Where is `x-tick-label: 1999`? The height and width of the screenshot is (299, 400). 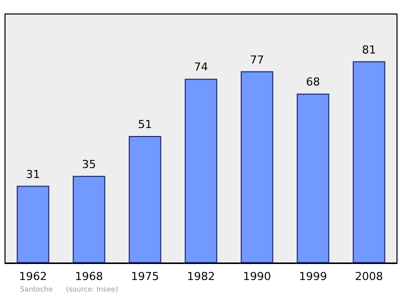 x-tick-label: 1999 is located at coordinates (313, 276).